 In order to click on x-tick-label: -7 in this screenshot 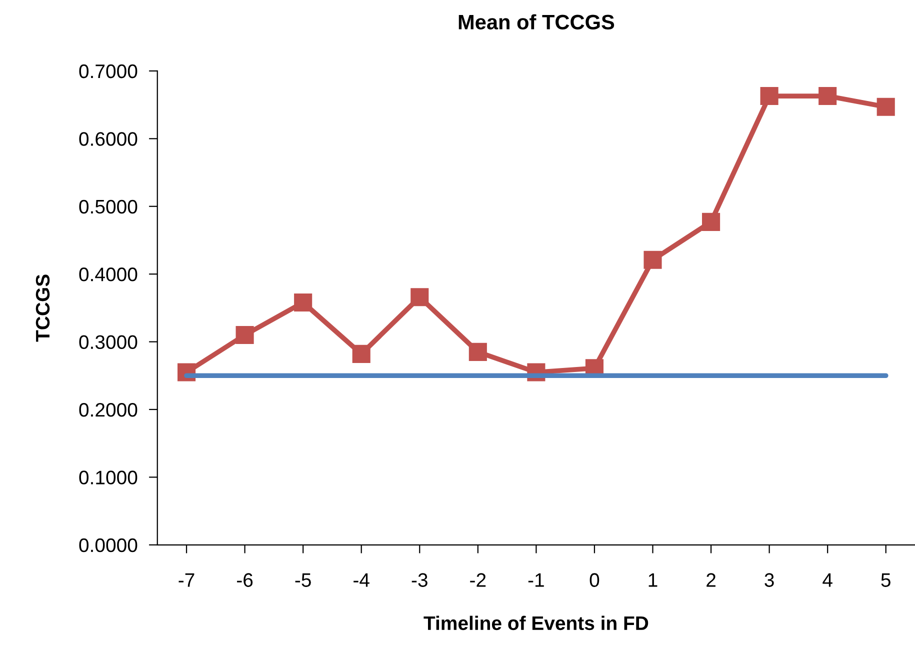, I will do `click(186, 580)`.